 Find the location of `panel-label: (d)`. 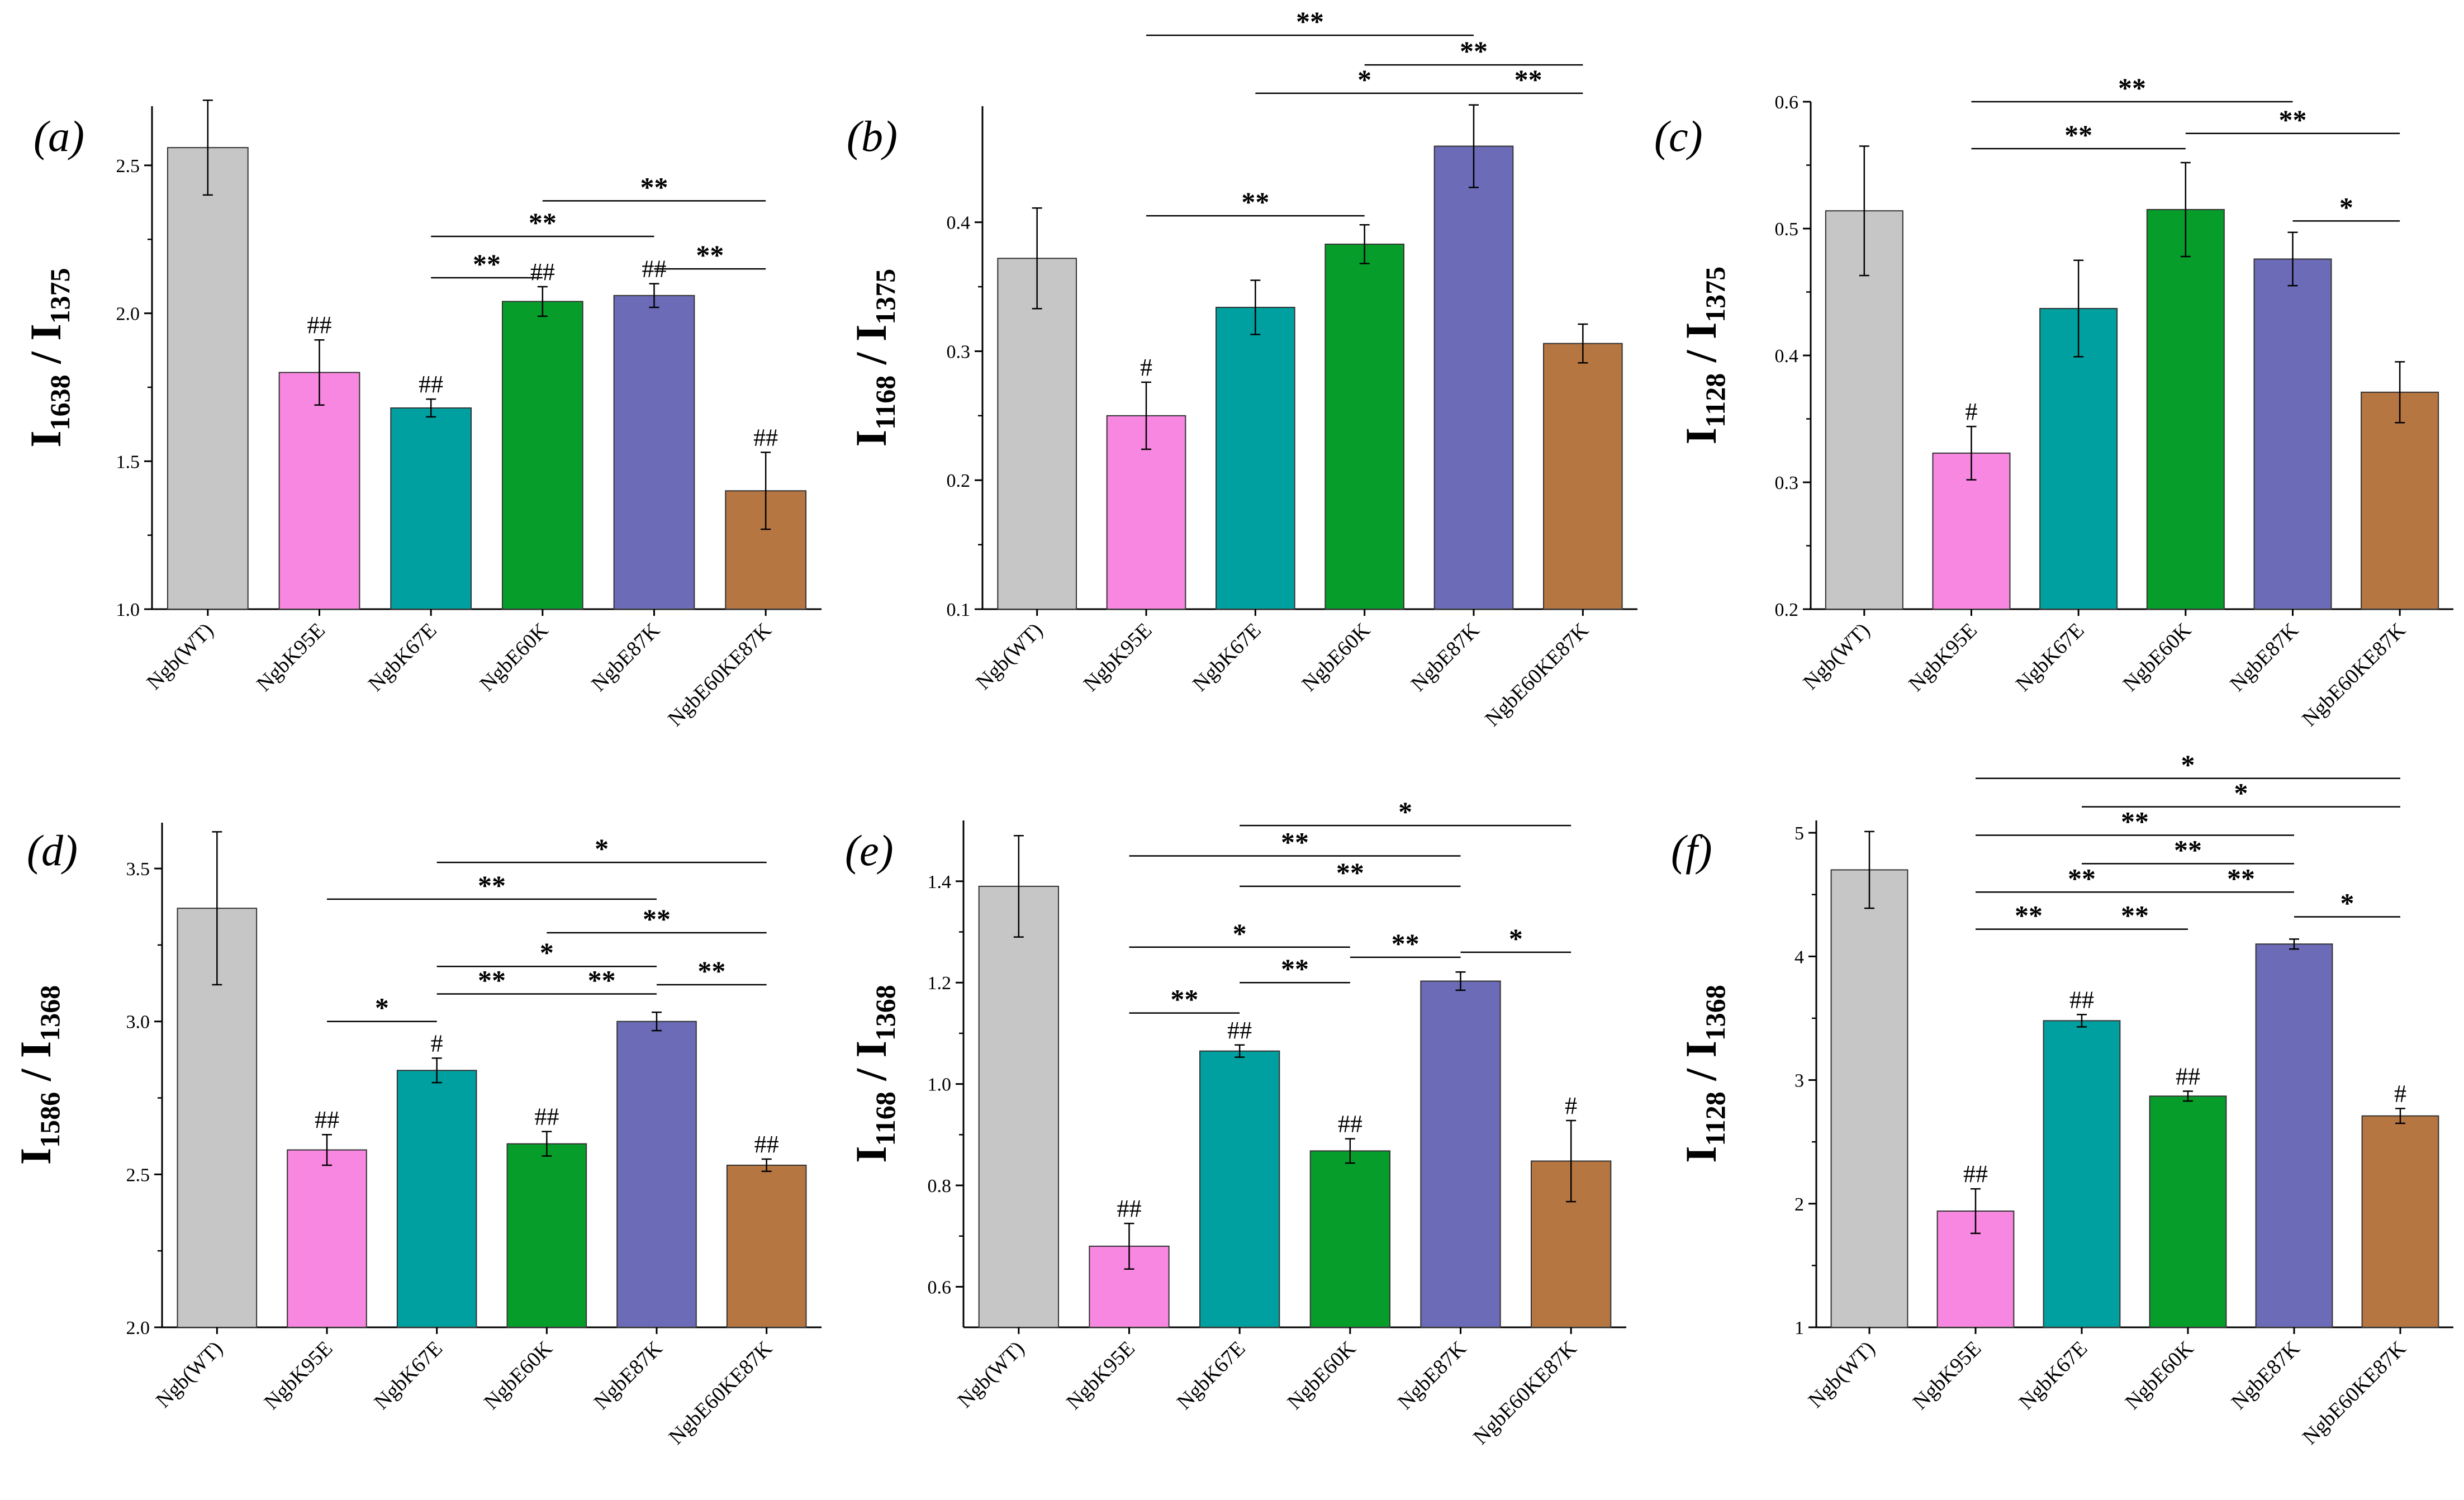

panel-label: (d) is located at coordinates (53, 851).